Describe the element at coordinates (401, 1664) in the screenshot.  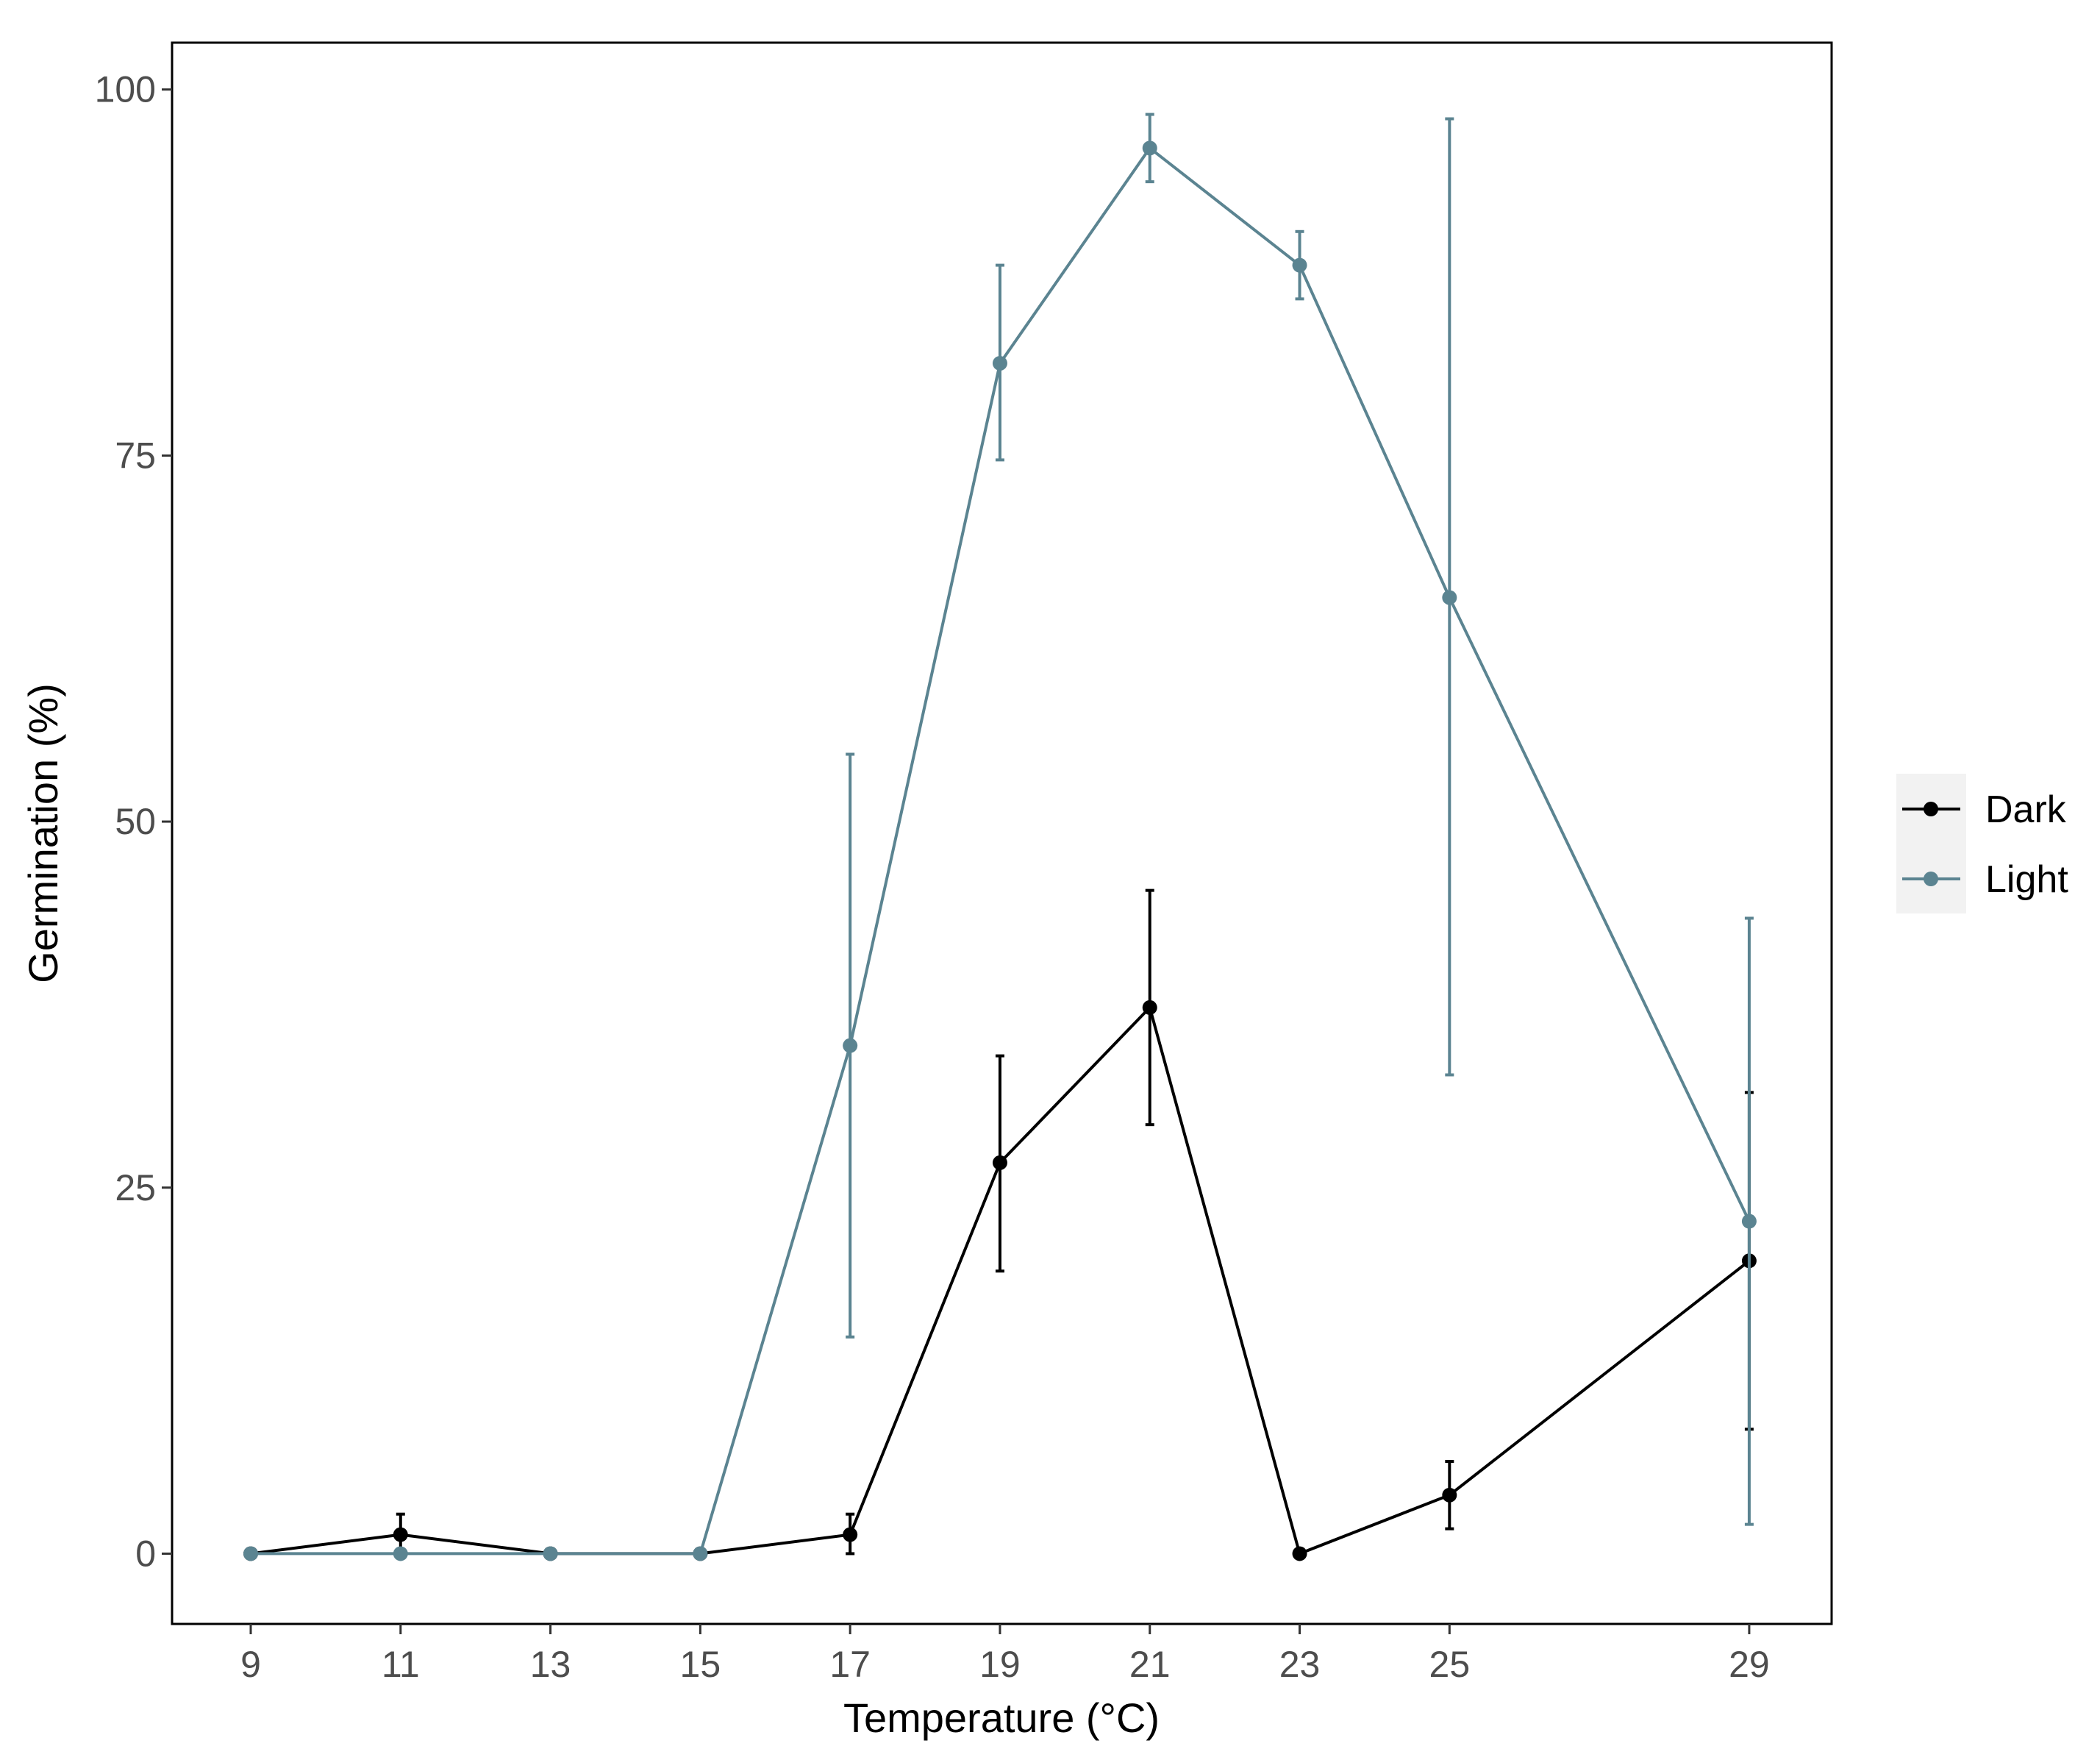
I see `x-tick-label: 11` at that location.